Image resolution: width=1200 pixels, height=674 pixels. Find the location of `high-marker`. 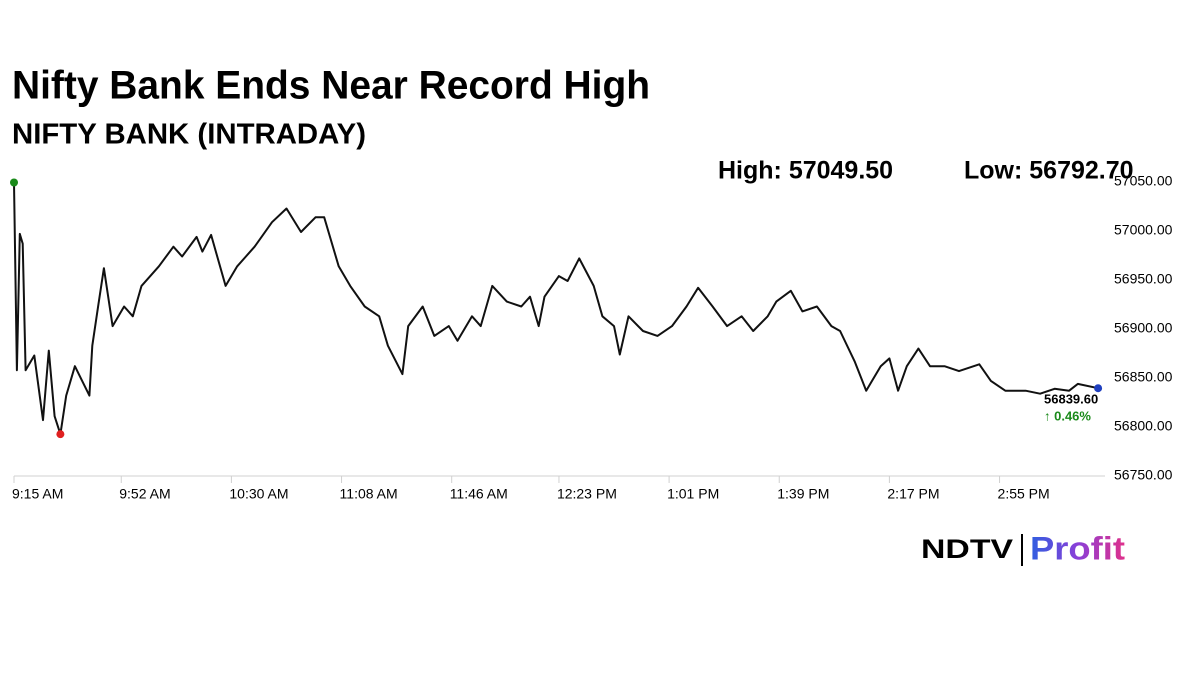

high-marker is located at coordinates (14, 182).